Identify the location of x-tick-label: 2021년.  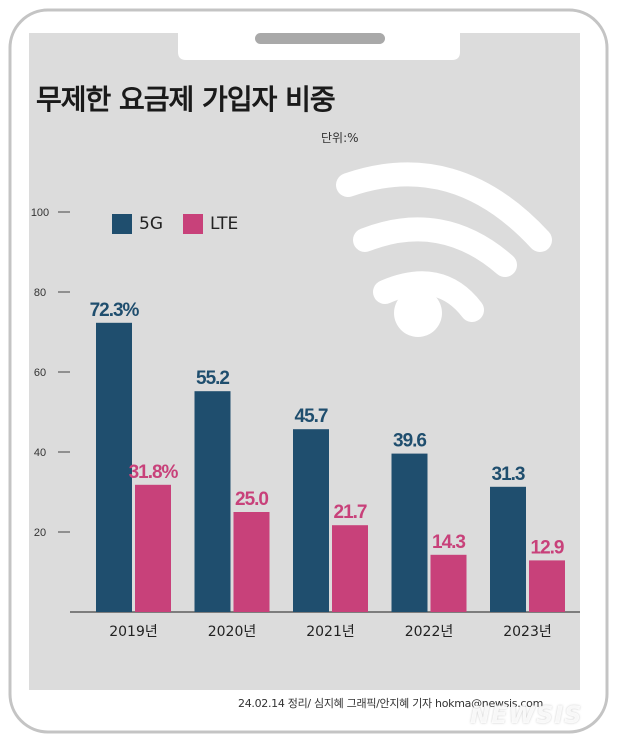
(330, 632).